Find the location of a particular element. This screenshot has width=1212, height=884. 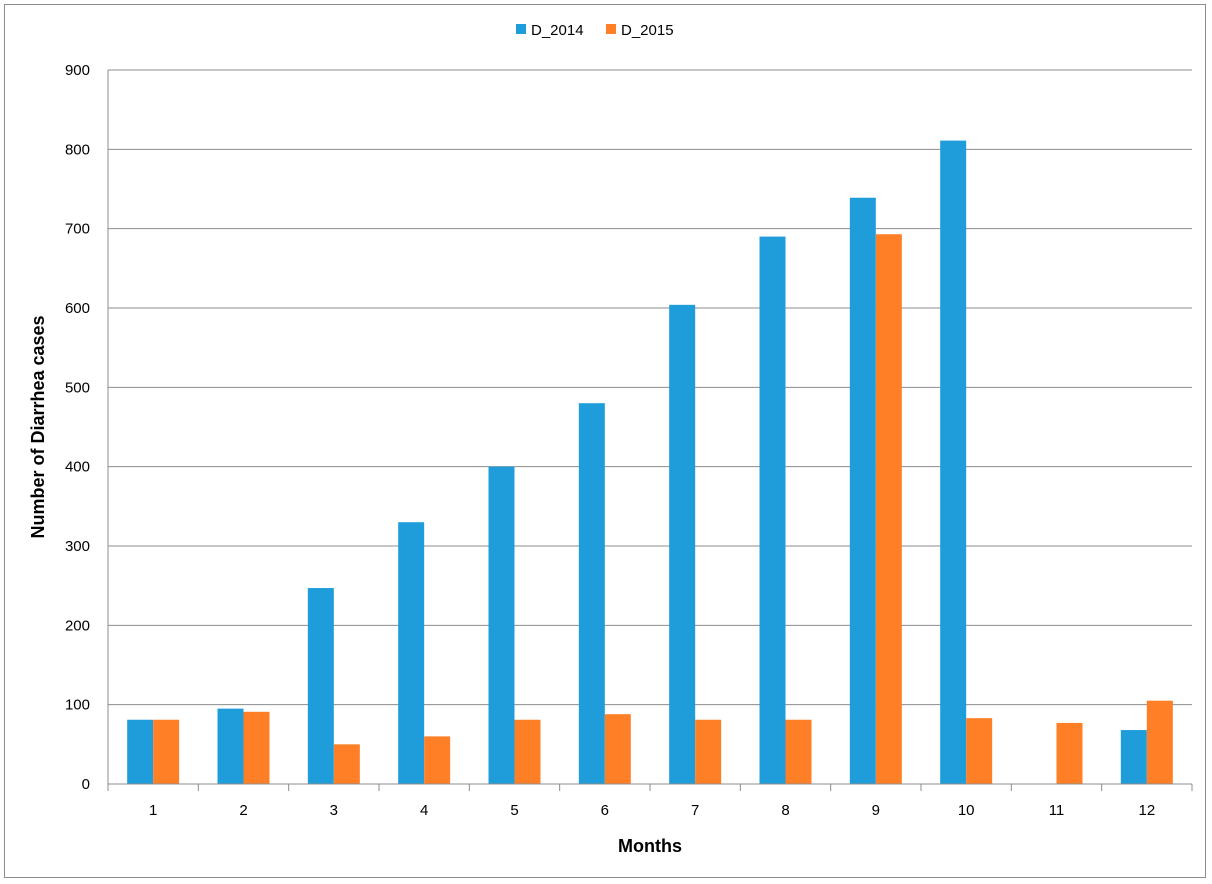

y-tick-label: 500 is located at coordinates (77, 387).